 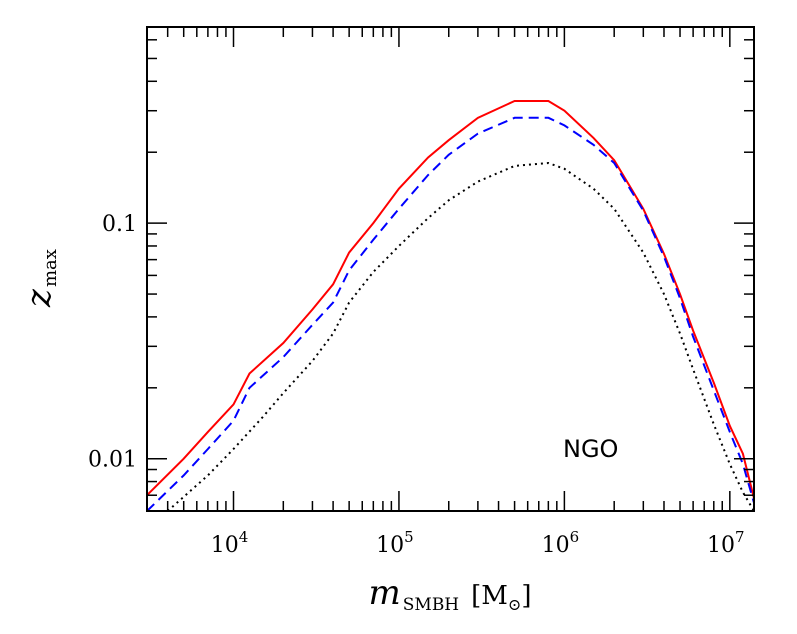 I want to click on x-tick-label: 10⁷, so click(x=726, y=543).